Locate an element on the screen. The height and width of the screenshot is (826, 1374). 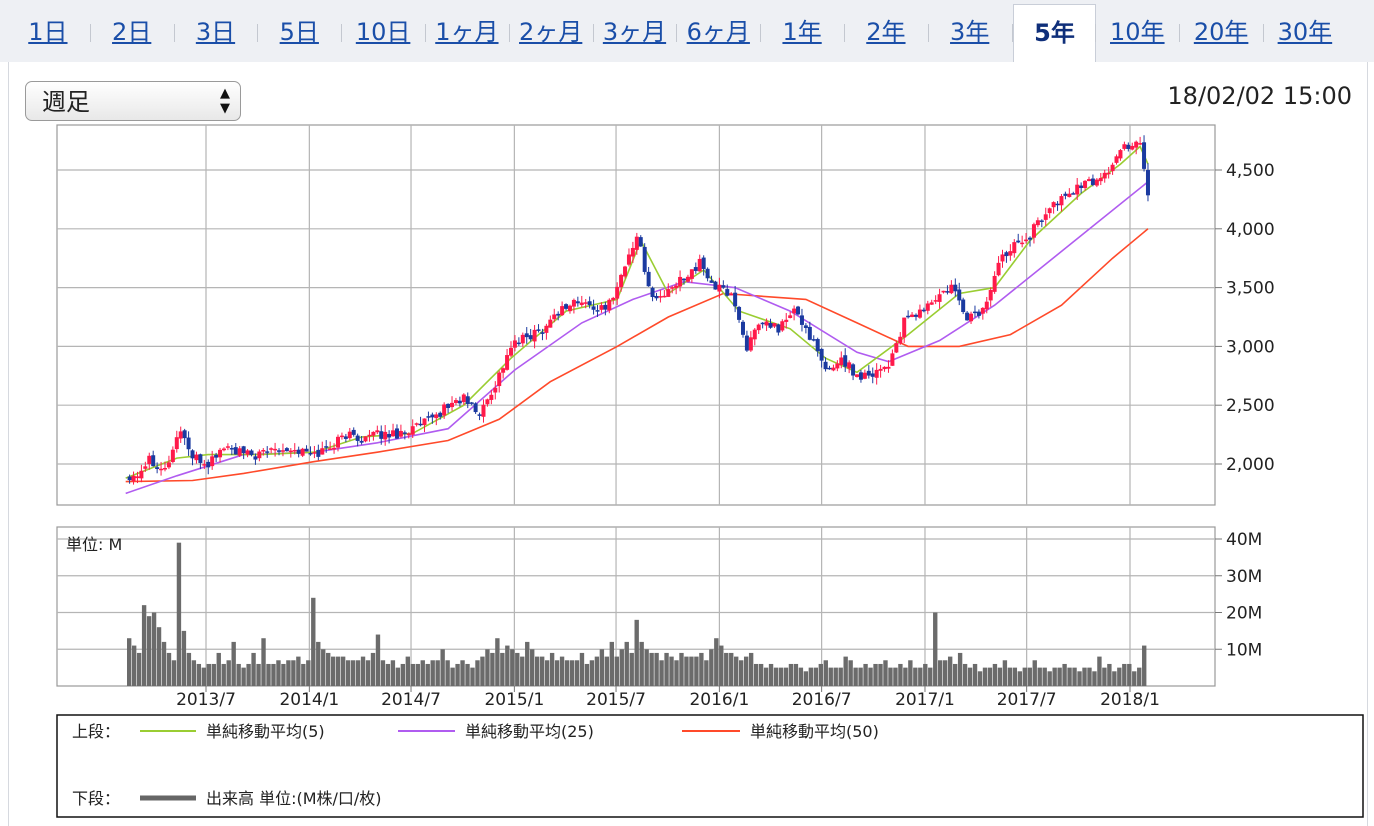
period-tab: 1ヶ月 is located at coordinates (467, 32).